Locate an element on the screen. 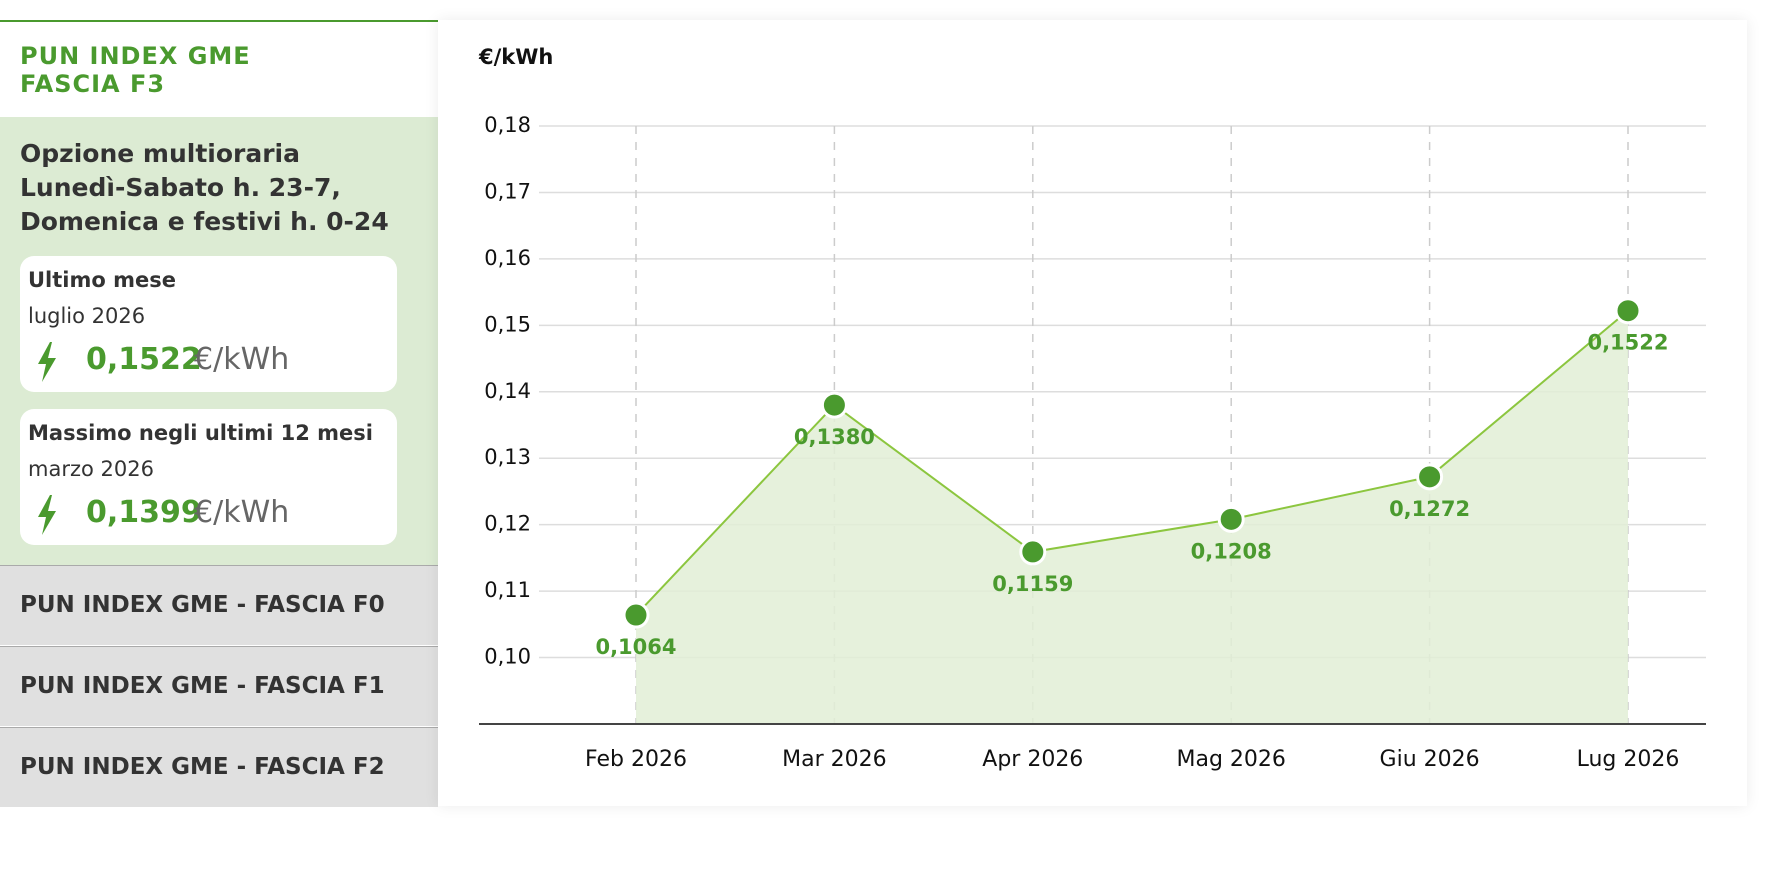 The width and height of the screenshot is (1766, 882). y-tick-label: 0,13 is located at coordinates (507, 457).